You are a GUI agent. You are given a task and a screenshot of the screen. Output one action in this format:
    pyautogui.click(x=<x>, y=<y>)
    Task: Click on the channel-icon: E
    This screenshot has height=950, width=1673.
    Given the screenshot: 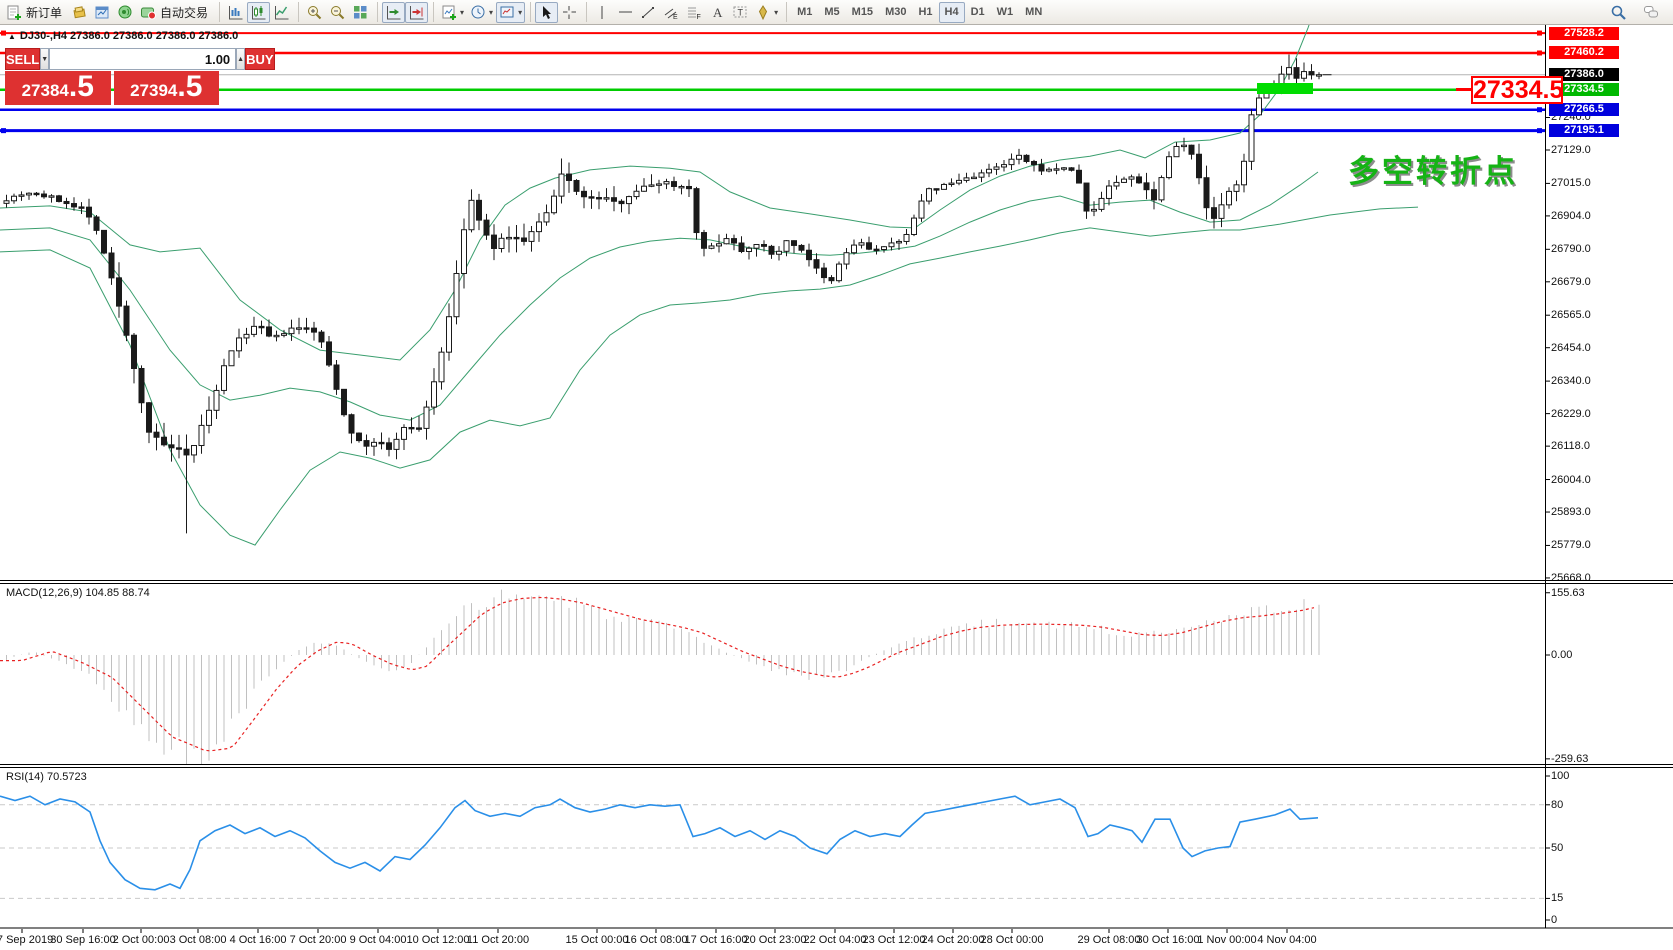 What is the action you would take?
    pyautogui.click(x=671, y=12)
    